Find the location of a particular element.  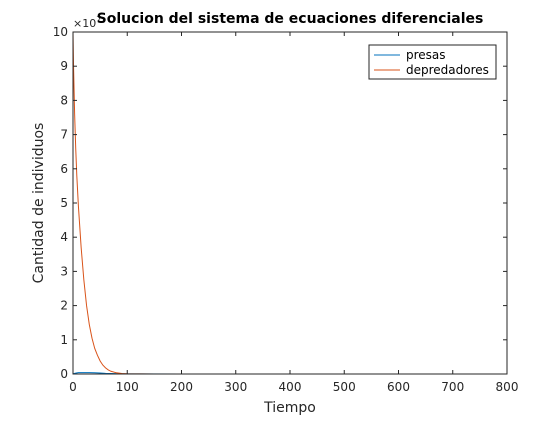

x-tick-label: 500 is located at coordinates (344, 387).